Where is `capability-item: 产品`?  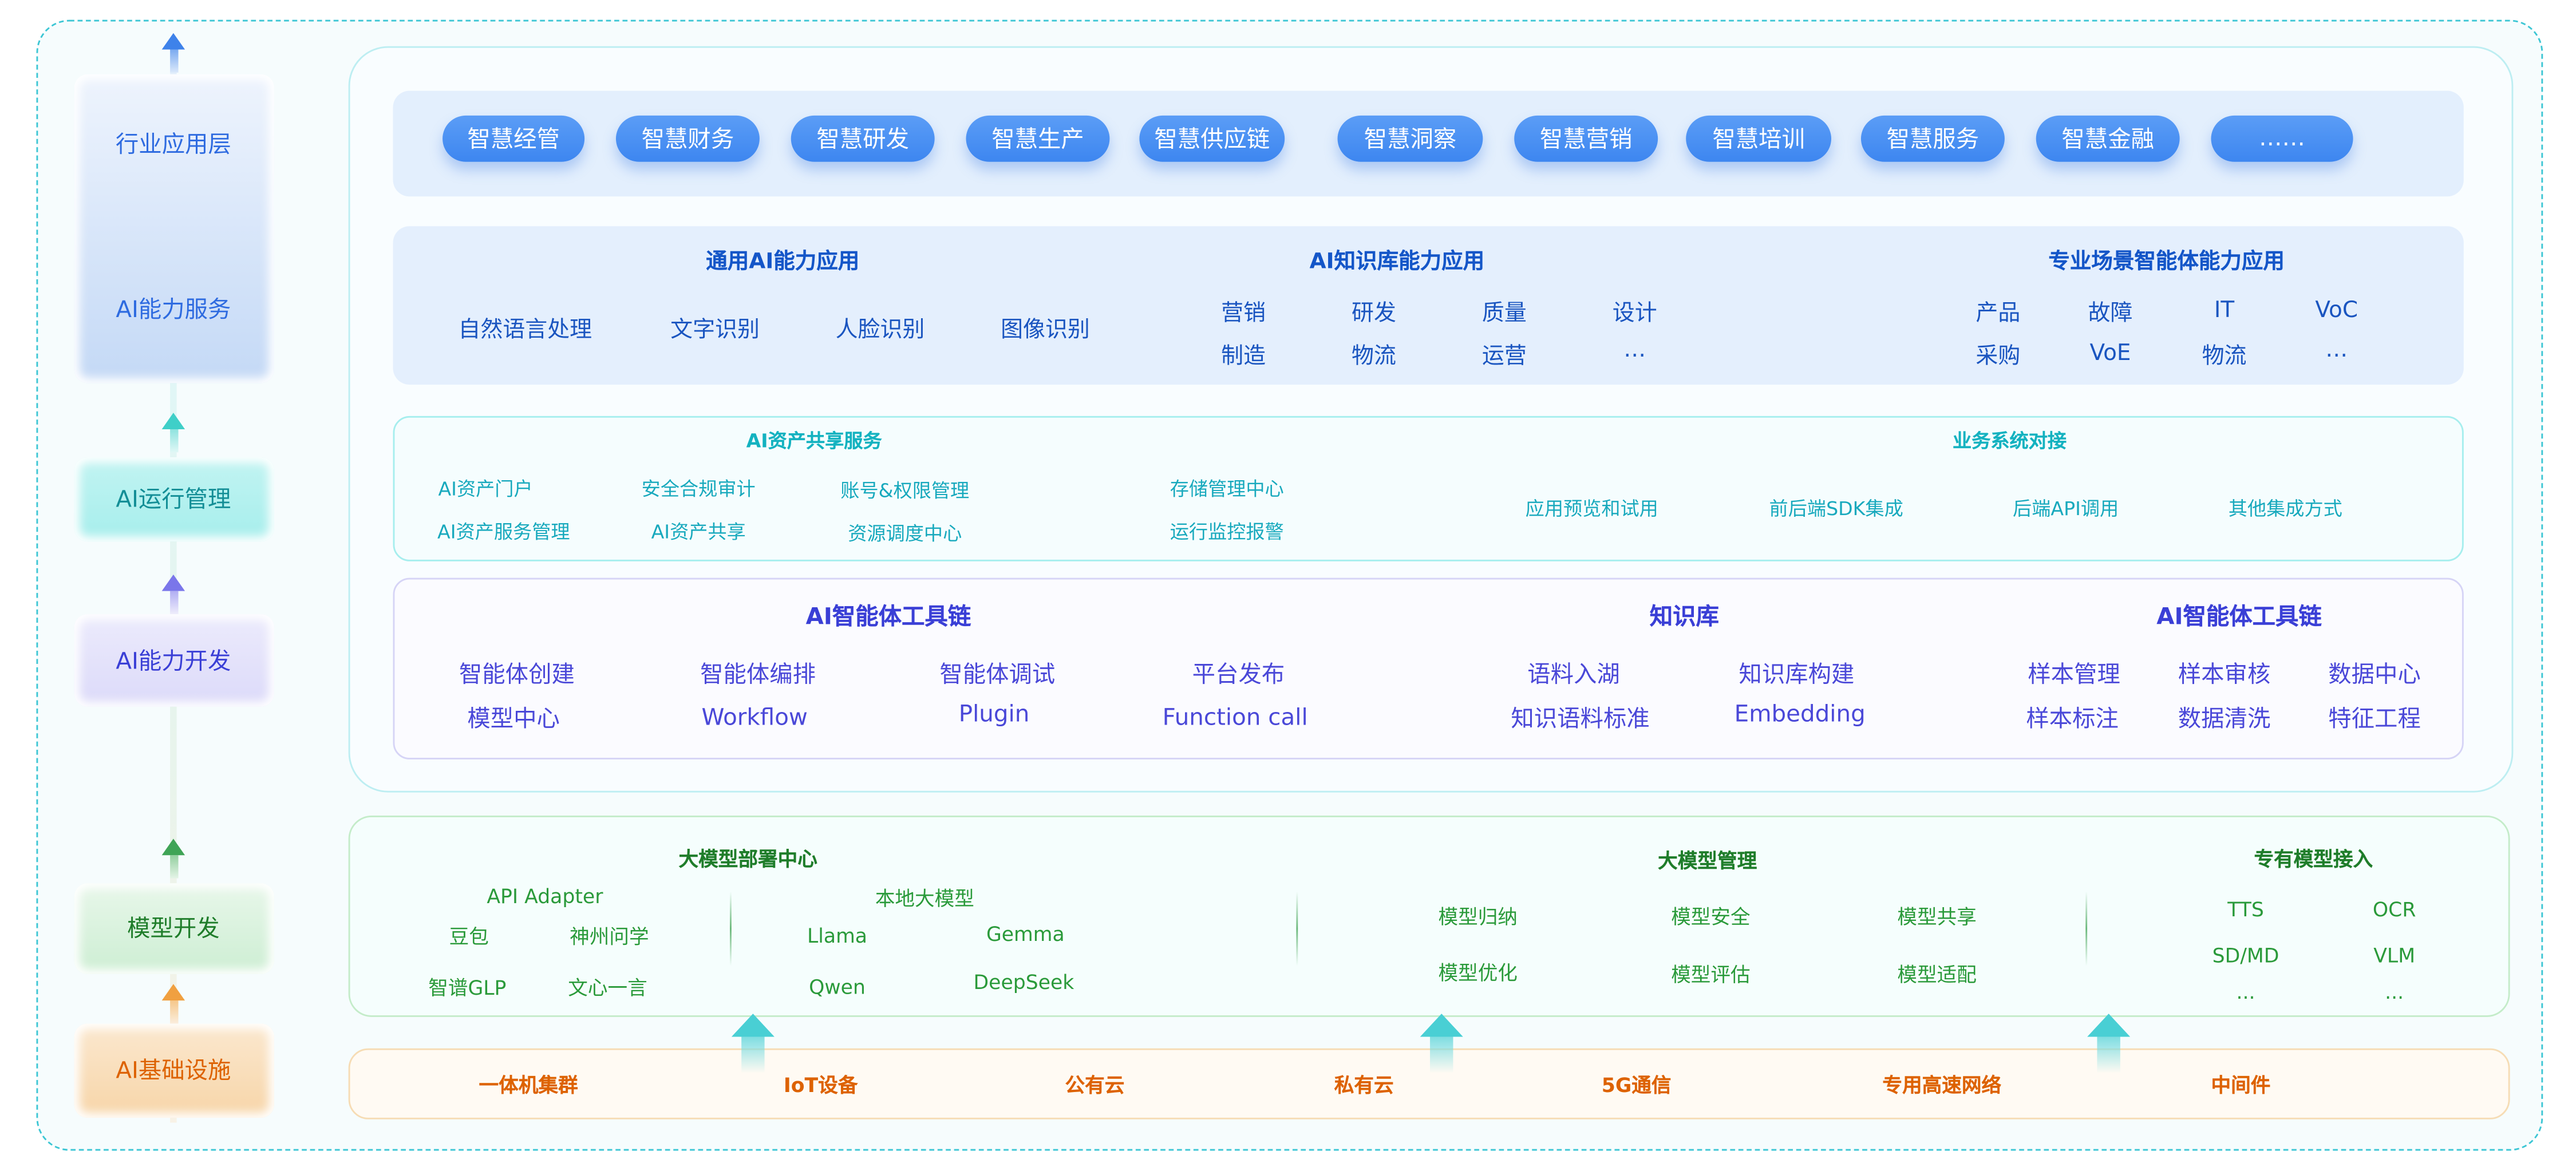 capability-item: 产品 is located at coordinates (1998, 313).